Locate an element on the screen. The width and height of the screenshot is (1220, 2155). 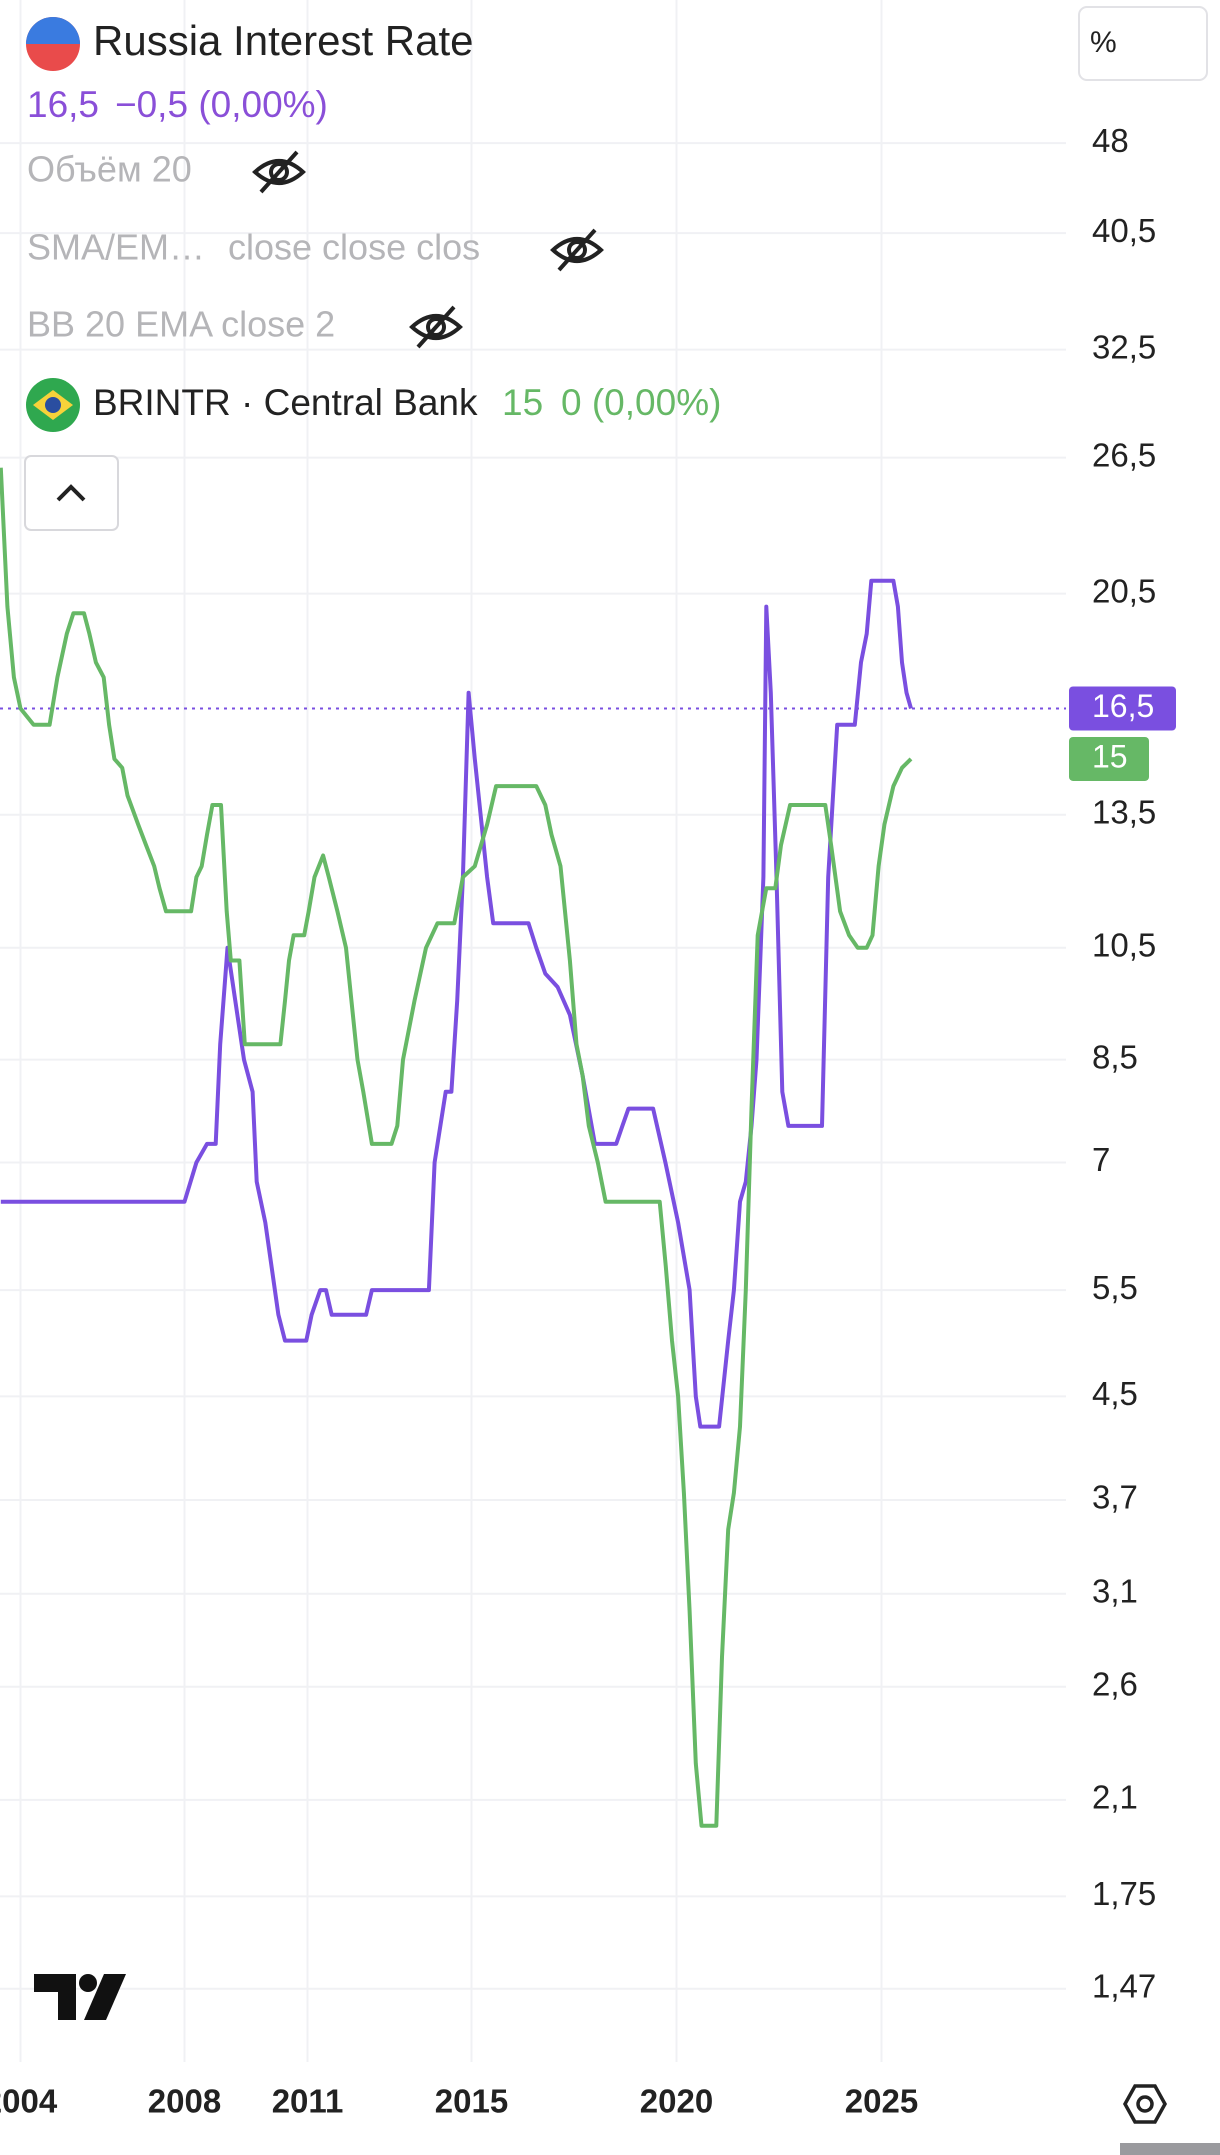
indicator-params: close close clos is located at coordinates (354, 247).